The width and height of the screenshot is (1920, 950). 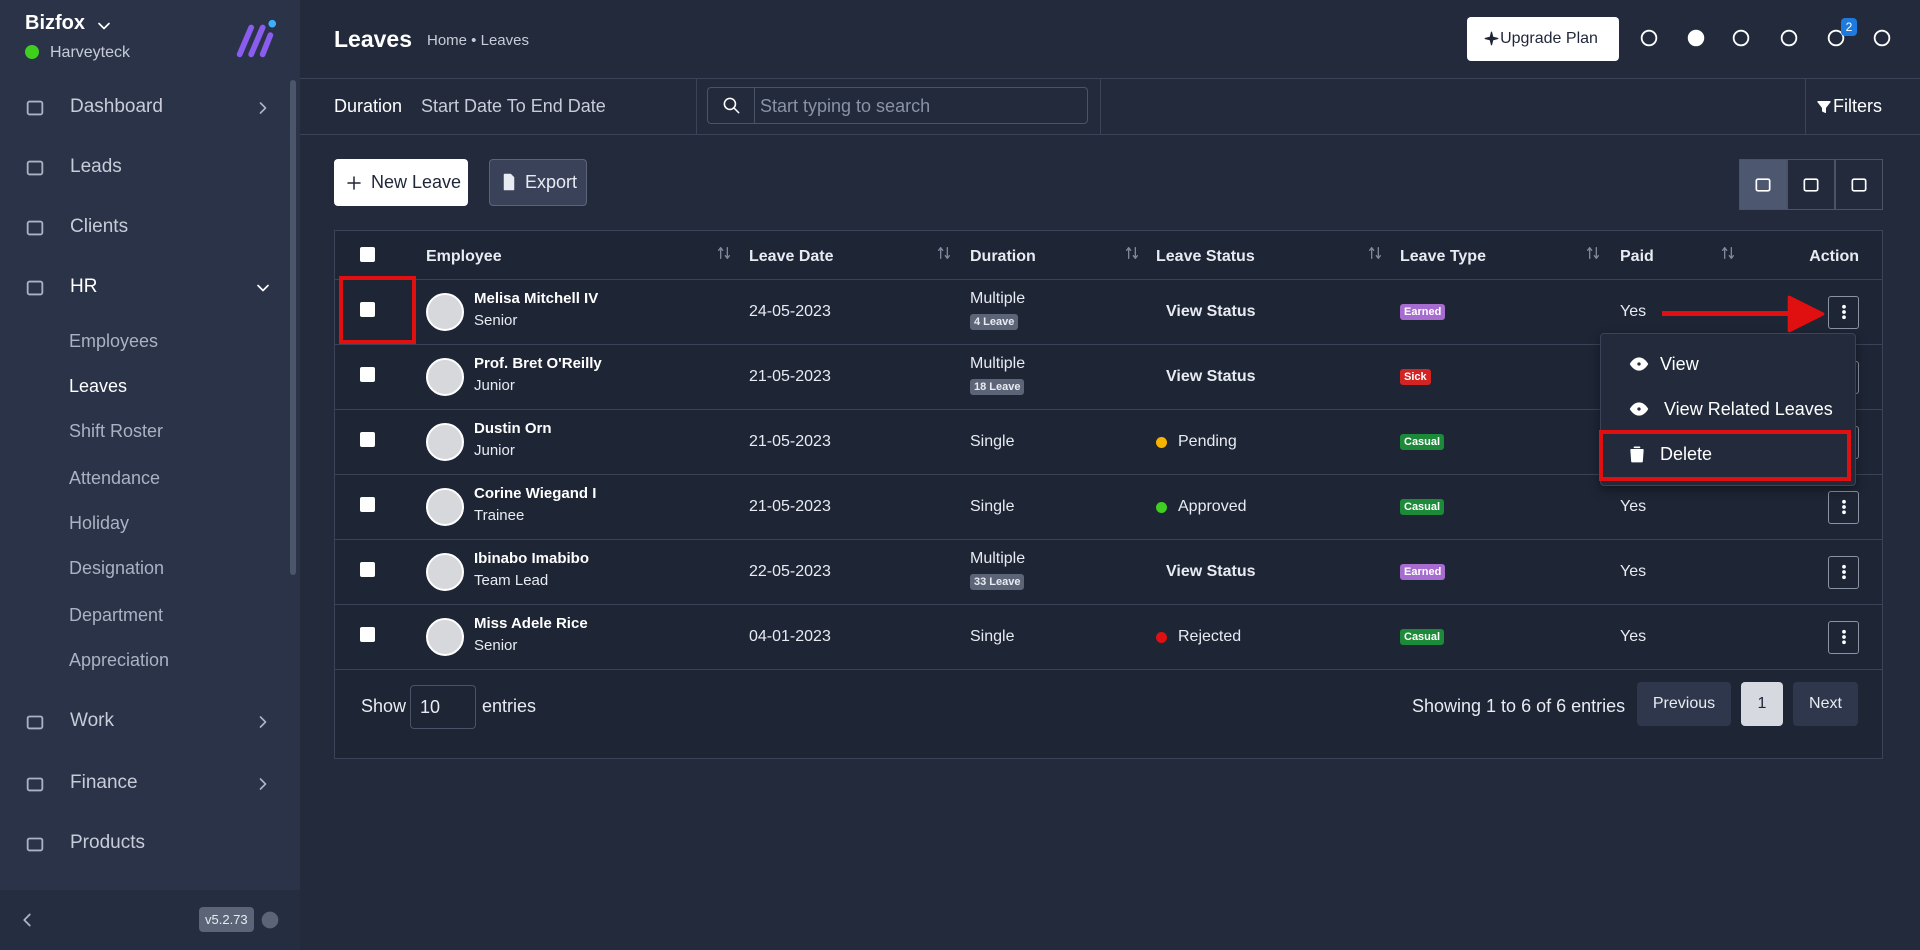 What do you see at coordinates (32, 52) in the screenshot?
I see `status-dot` at bounding box center [32, 52].